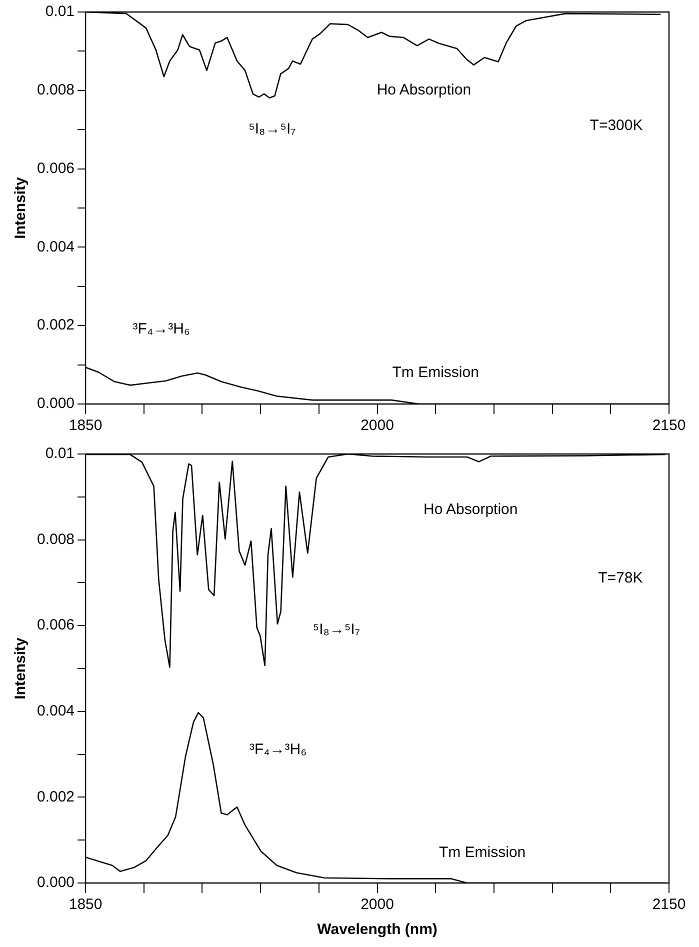 The height and width of the screenshot is (947, 699). What do you see at coordinates (424, 90) in the screenshot?
I see `series-label: Ho Absorption` at bounding box center [424, 90].